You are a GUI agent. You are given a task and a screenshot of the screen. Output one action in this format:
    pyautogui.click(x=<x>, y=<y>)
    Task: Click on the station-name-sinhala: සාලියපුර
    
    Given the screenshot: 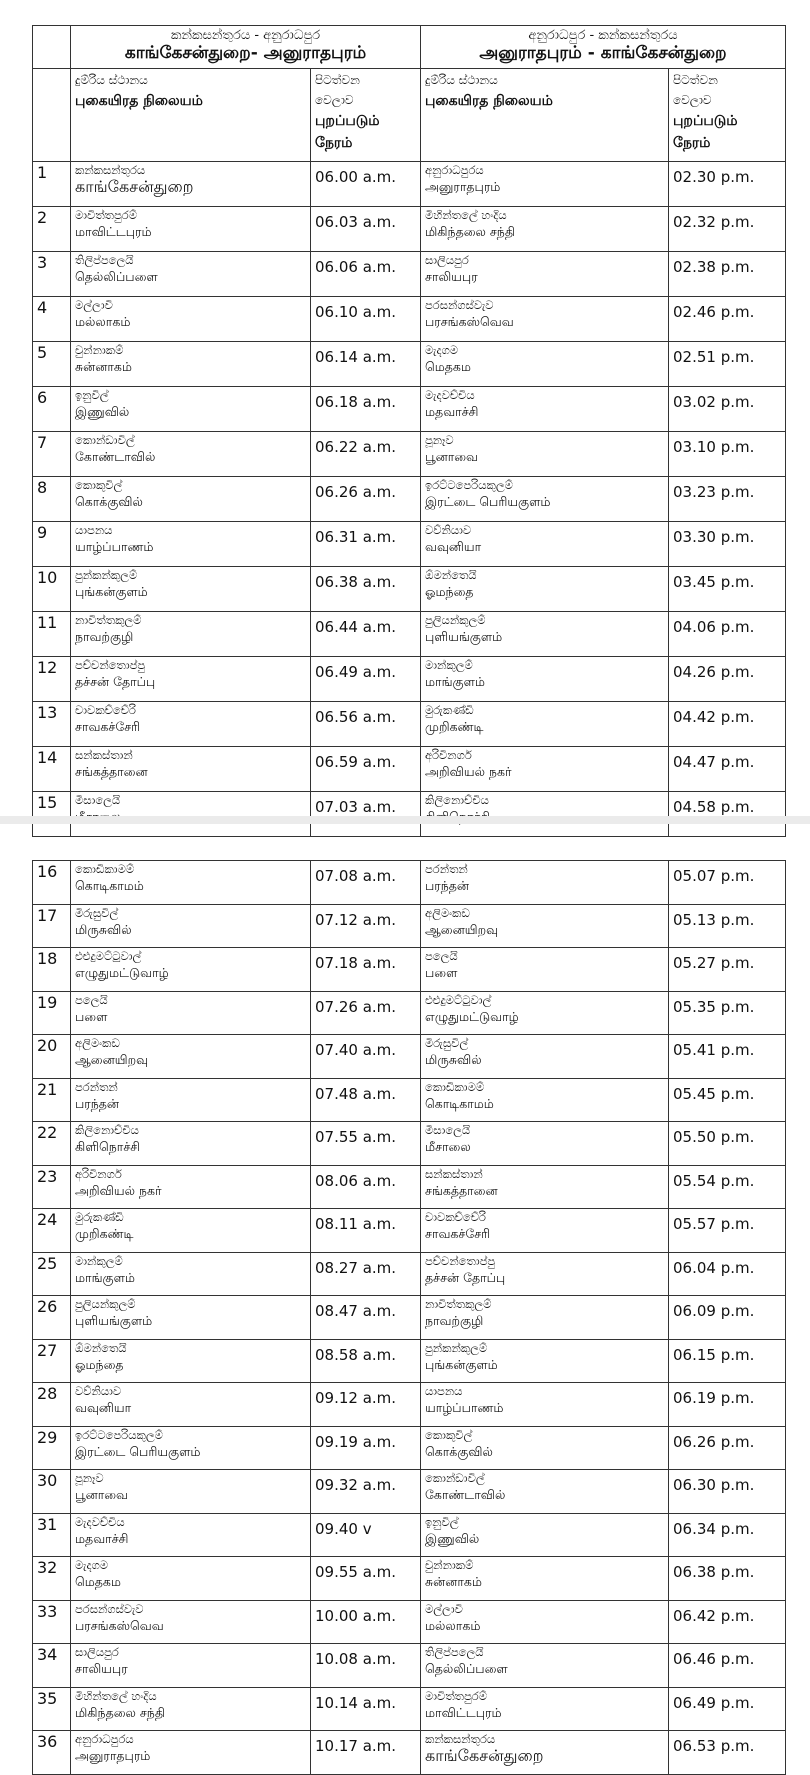 What is the action you would take?
    pyautogui.click(x=447, y=260)
    